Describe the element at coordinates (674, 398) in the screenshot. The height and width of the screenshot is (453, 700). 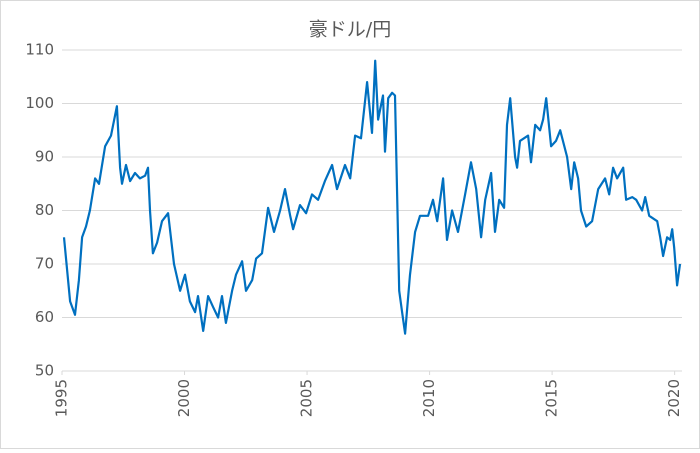
I see `x-tick-label: 2020` at that location.